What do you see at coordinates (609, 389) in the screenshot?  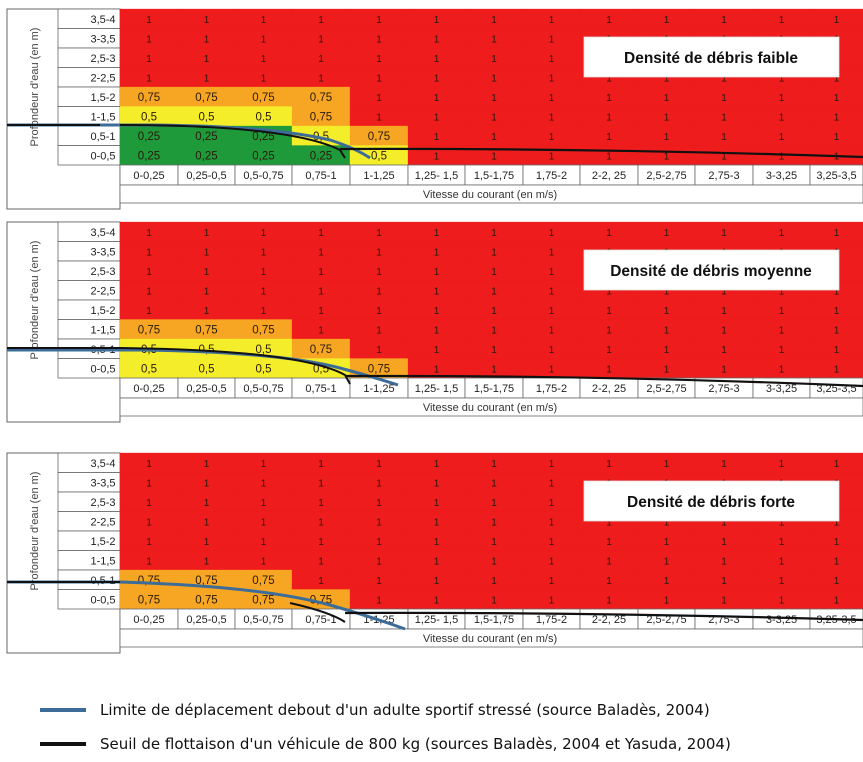 I see `x-tick-label: 2-2, 25` at bounding box center [609, 389].